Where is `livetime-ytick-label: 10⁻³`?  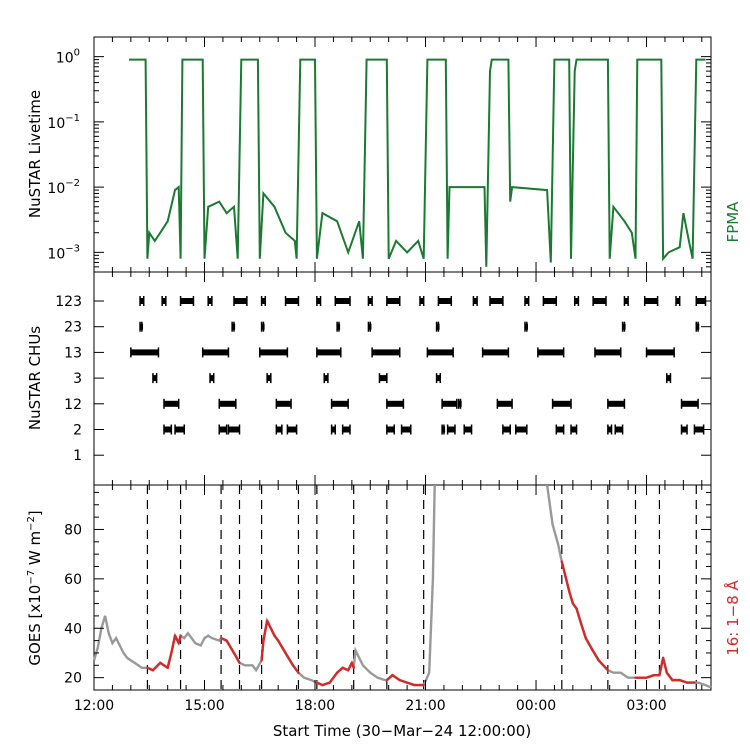 livetime-ytick-label: 10⁻³ is located at coordinates (63, 252).